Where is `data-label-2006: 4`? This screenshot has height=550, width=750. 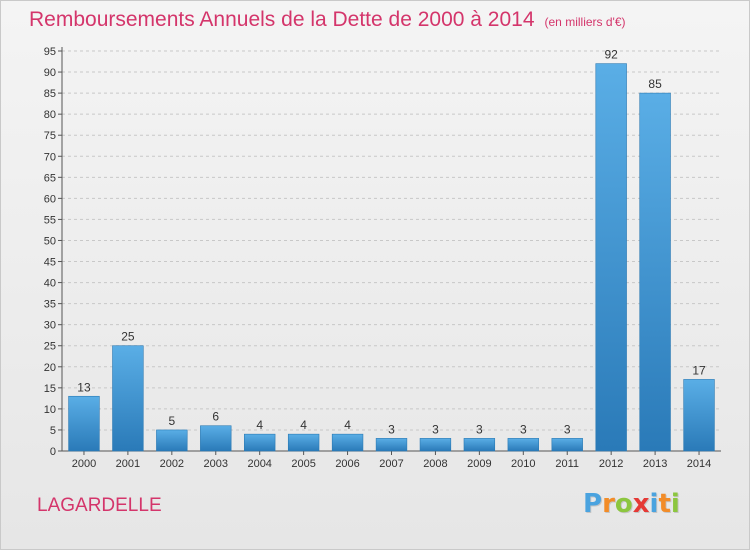 data-label-2006: 4 is located at coordinates (347, 425).